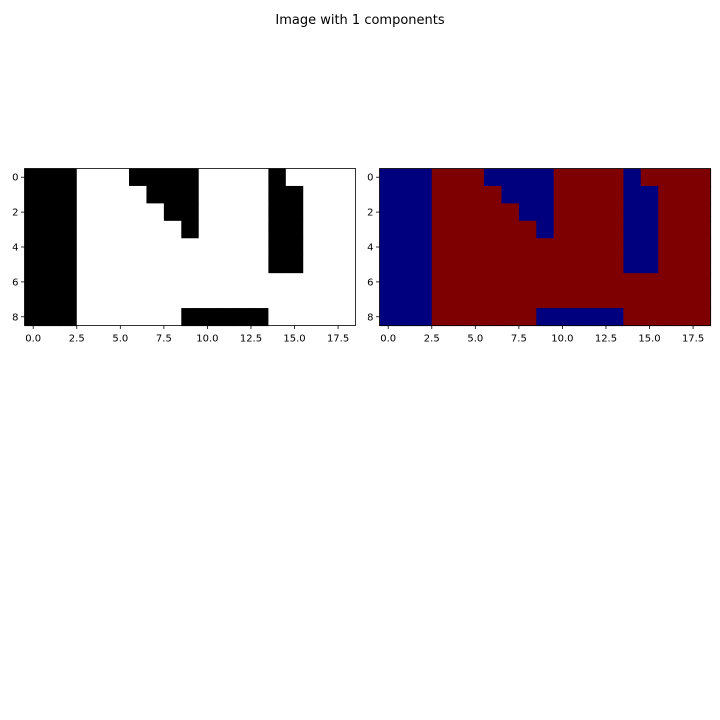 The width and height of the screenshot is (720, 720). Describe the element at coordinates (294, 339) in the screenshot. I see `x-tick-label: 15.0` at that location.